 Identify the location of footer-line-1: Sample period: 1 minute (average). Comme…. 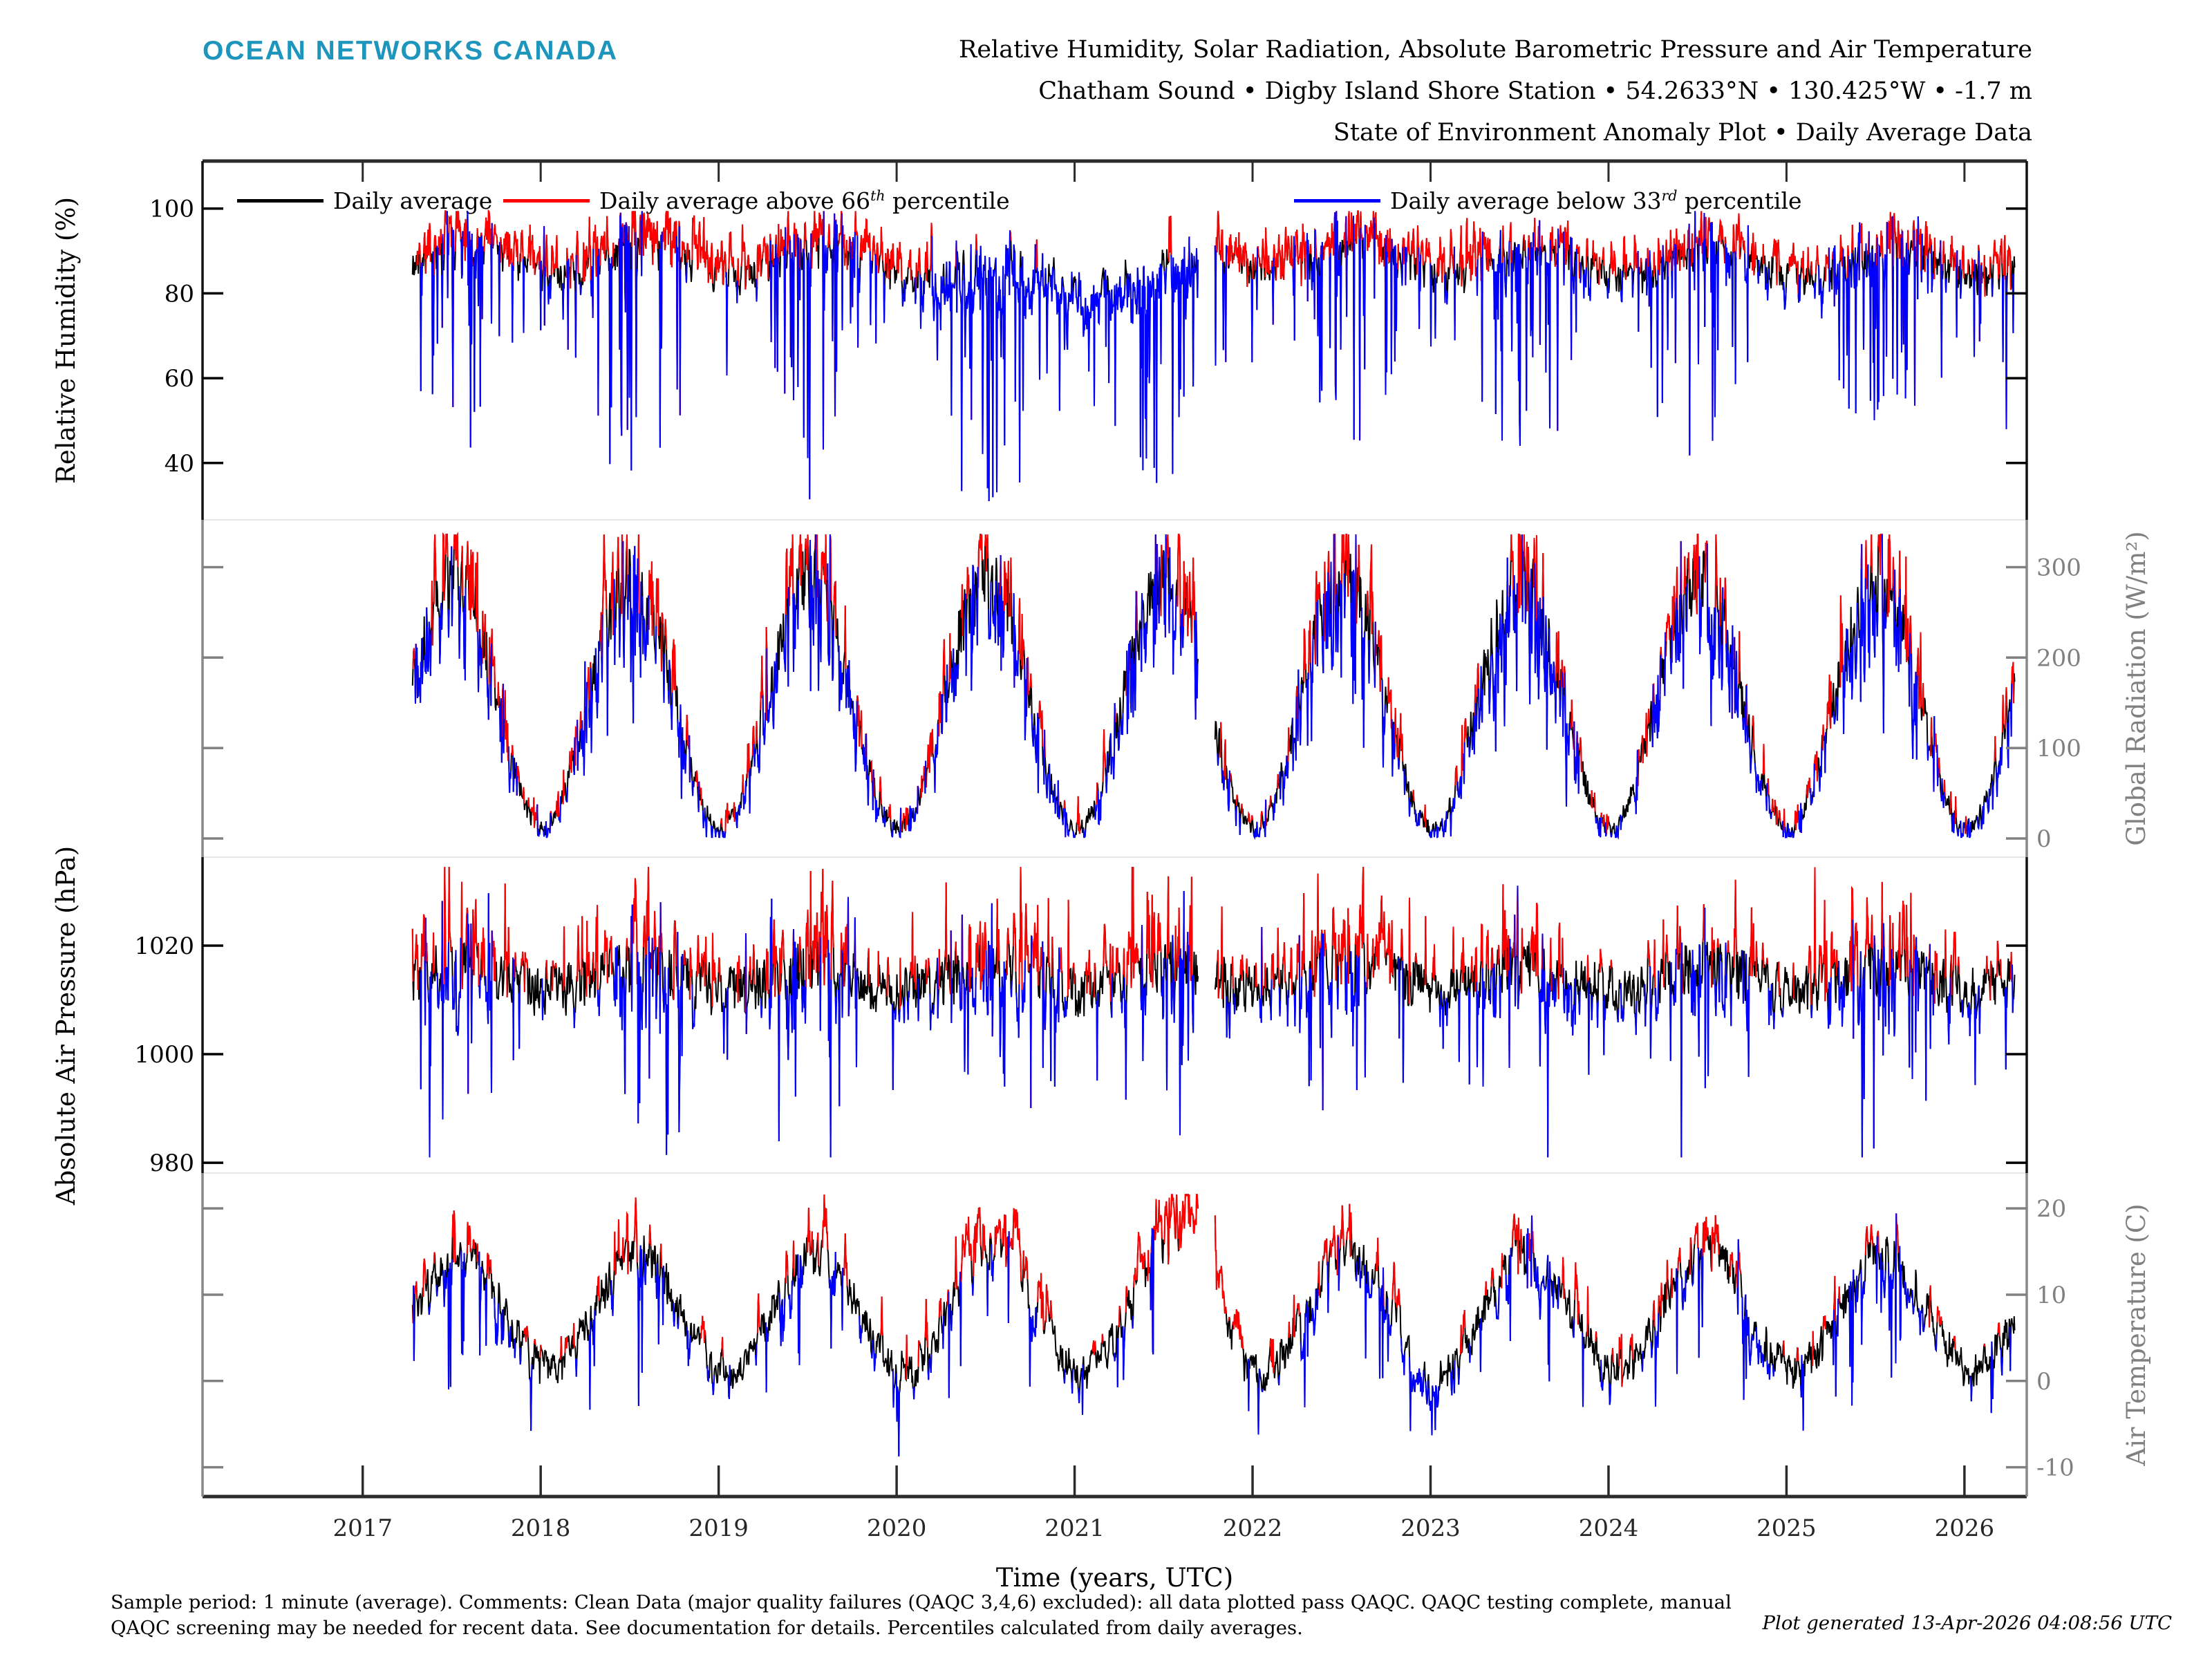
(922, 1602).